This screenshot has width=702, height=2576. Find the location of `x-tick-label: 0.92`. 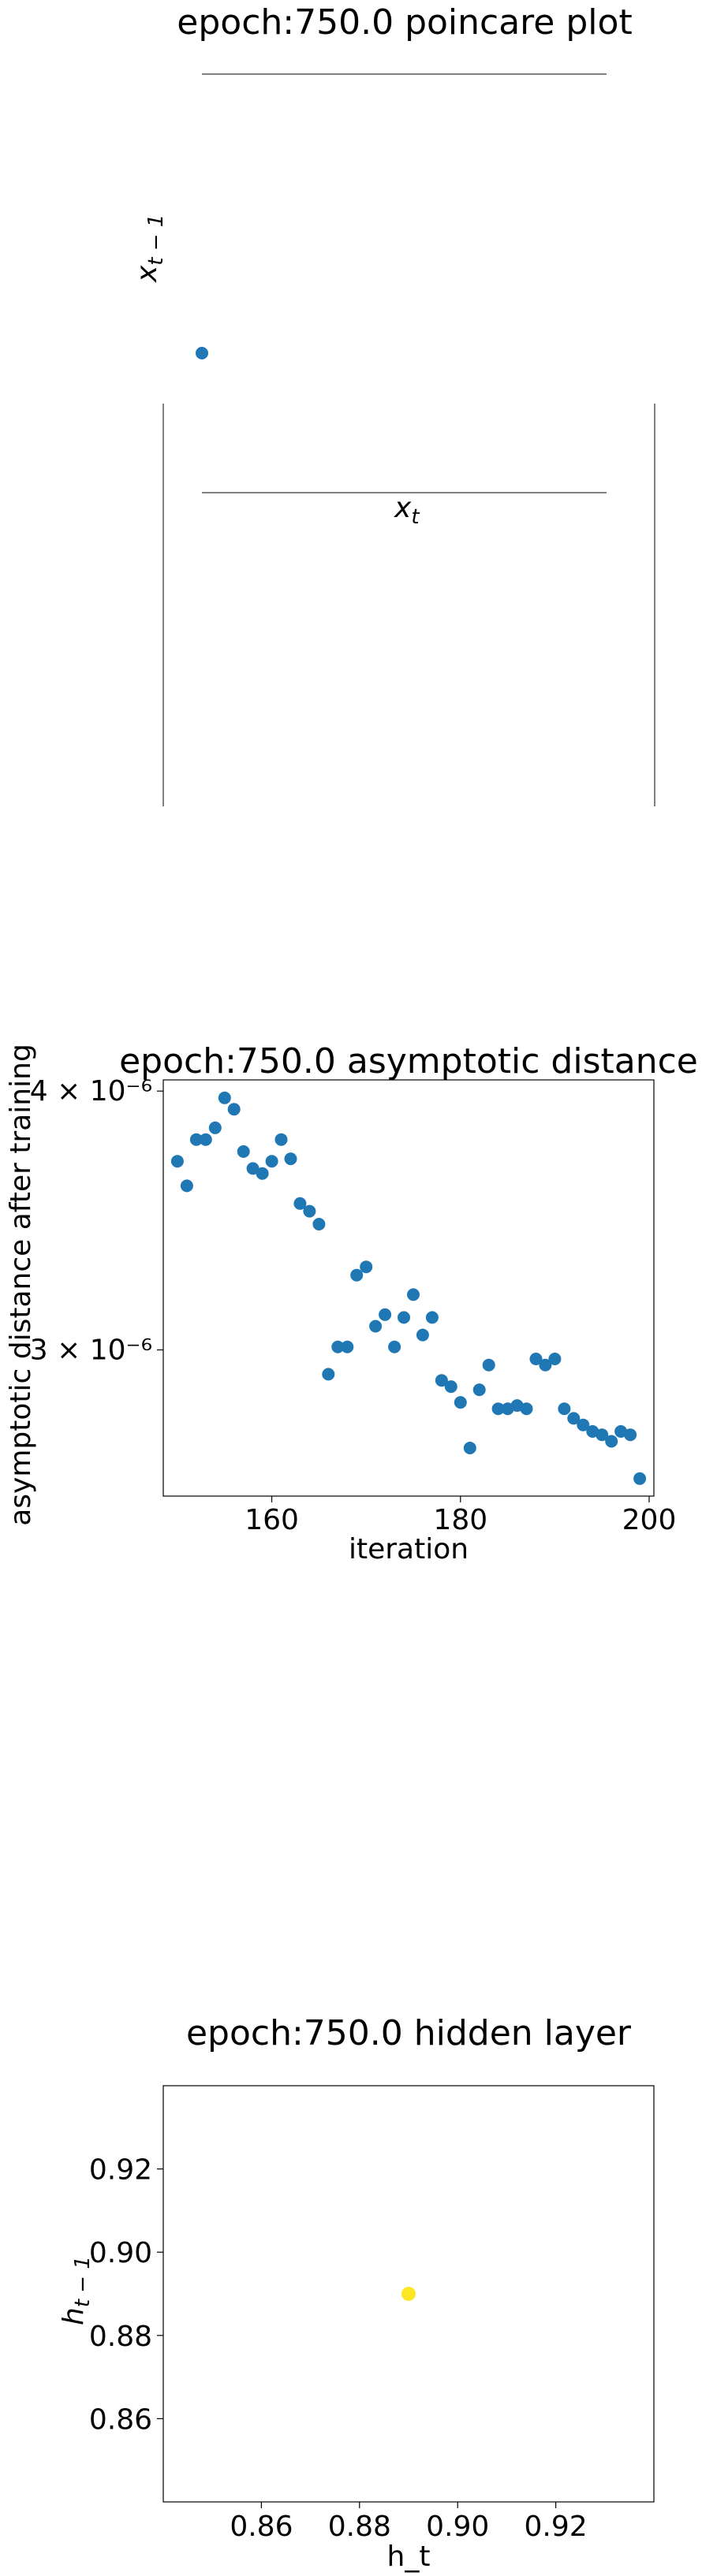

x-tick-label: 0.92 is located at coordinates (556, 2527).